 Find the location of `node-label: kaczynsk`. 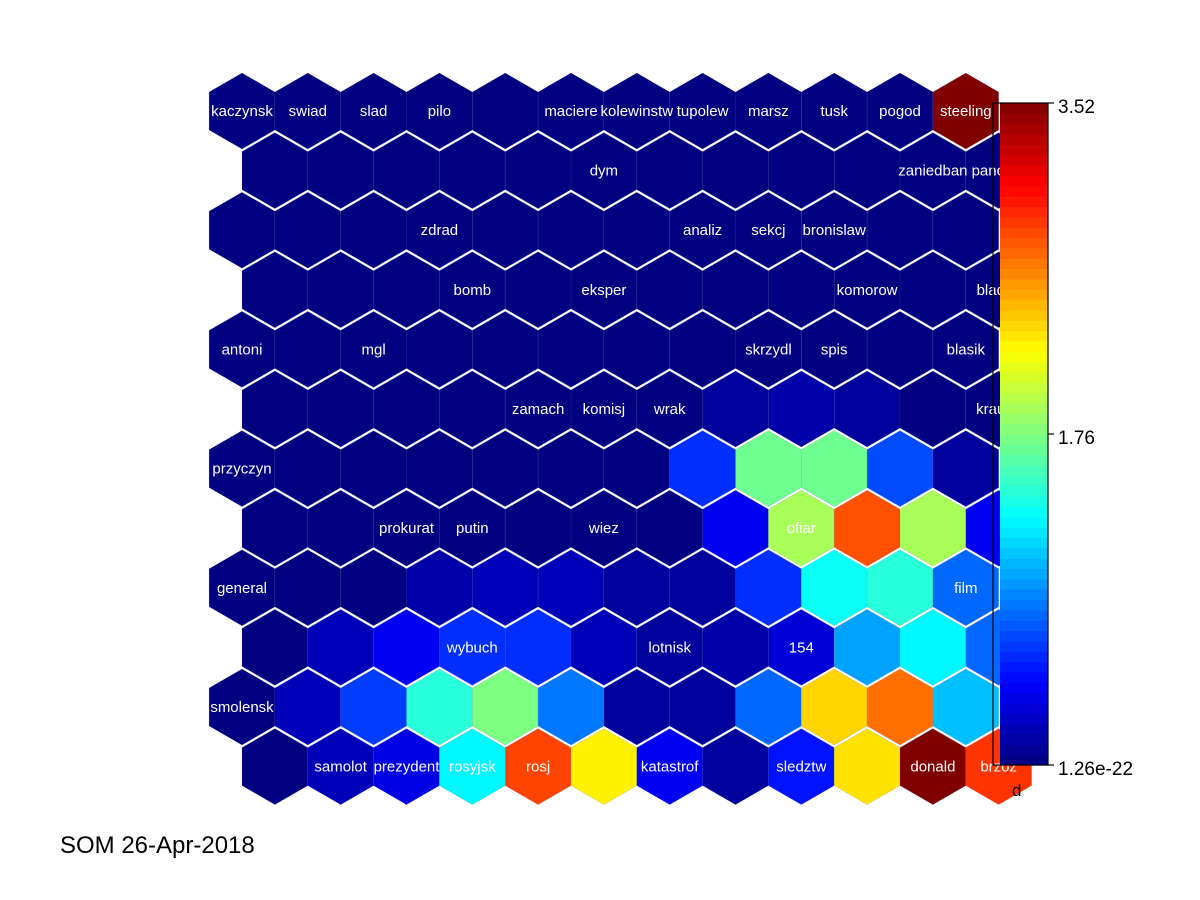

node-label: kaczynsk is located at coordinates (242, 111).